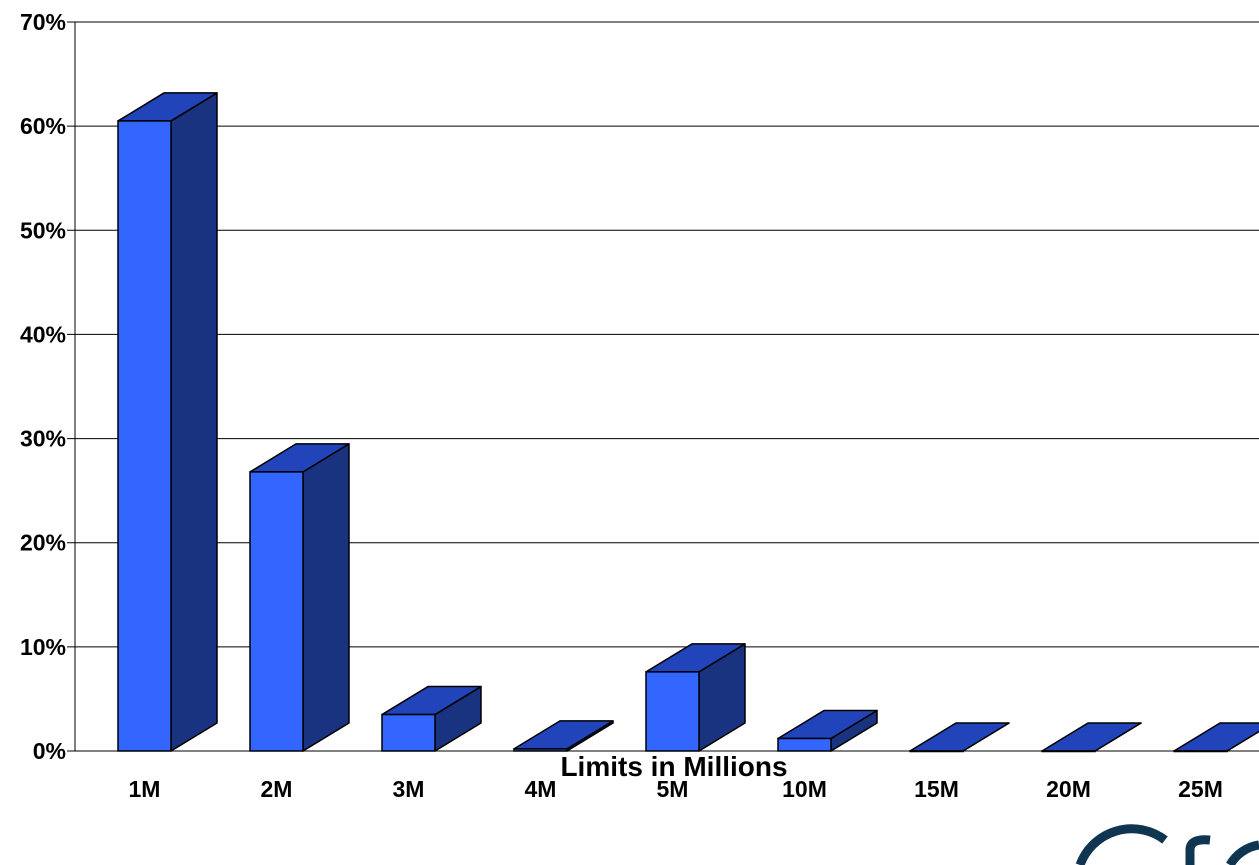  Describe the element at coordinates (936, 789) in the screenshot. I see `x-tick-label: 15M` at that location.